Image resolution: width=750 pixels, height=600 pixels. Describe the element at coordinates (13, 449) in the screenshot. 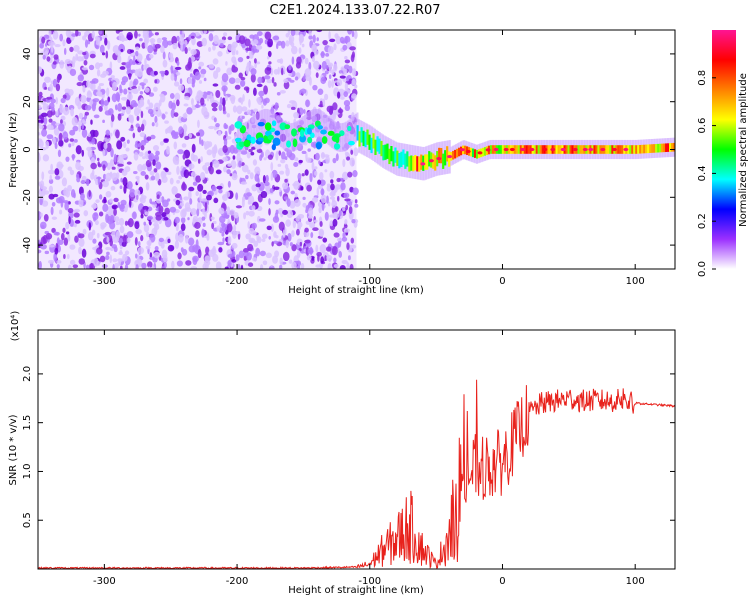

I see `snr-y-label: SNR (10 * v/v)` at that location.